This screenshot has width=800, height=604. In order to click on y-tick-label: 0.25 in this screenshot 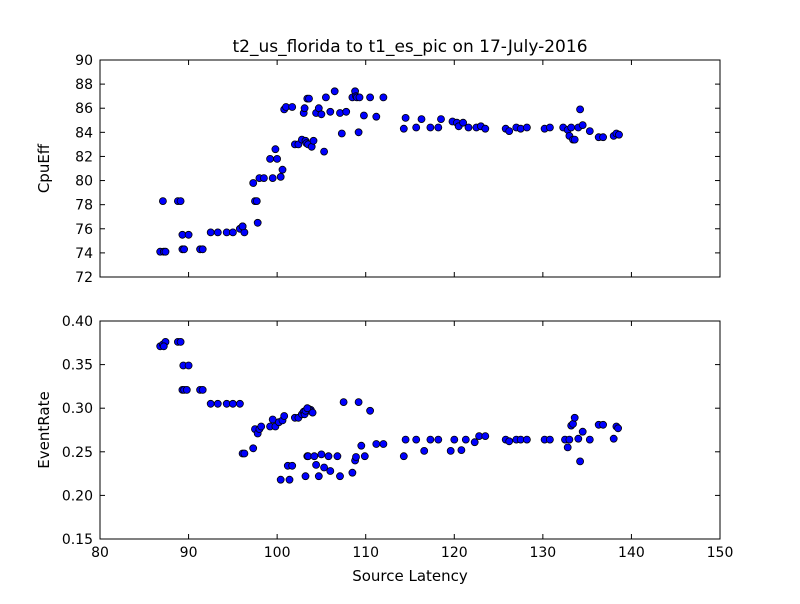, I will do `click(77, 453)`.